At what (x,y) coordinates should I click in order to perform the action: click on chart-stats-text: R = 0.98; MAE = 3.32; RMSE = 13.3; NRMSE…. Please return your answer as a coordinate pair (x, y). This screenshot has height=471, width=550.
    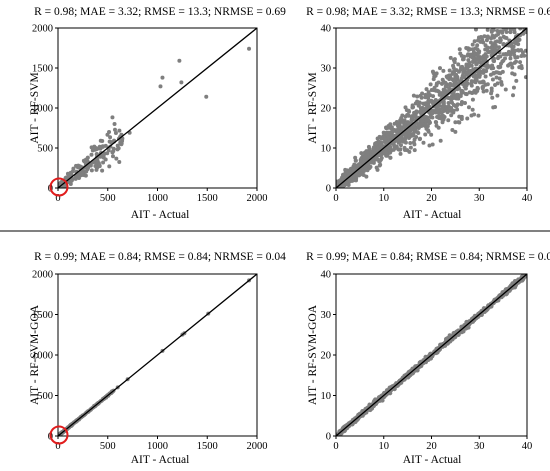
    Looking at the image, I should click on (160, 12).